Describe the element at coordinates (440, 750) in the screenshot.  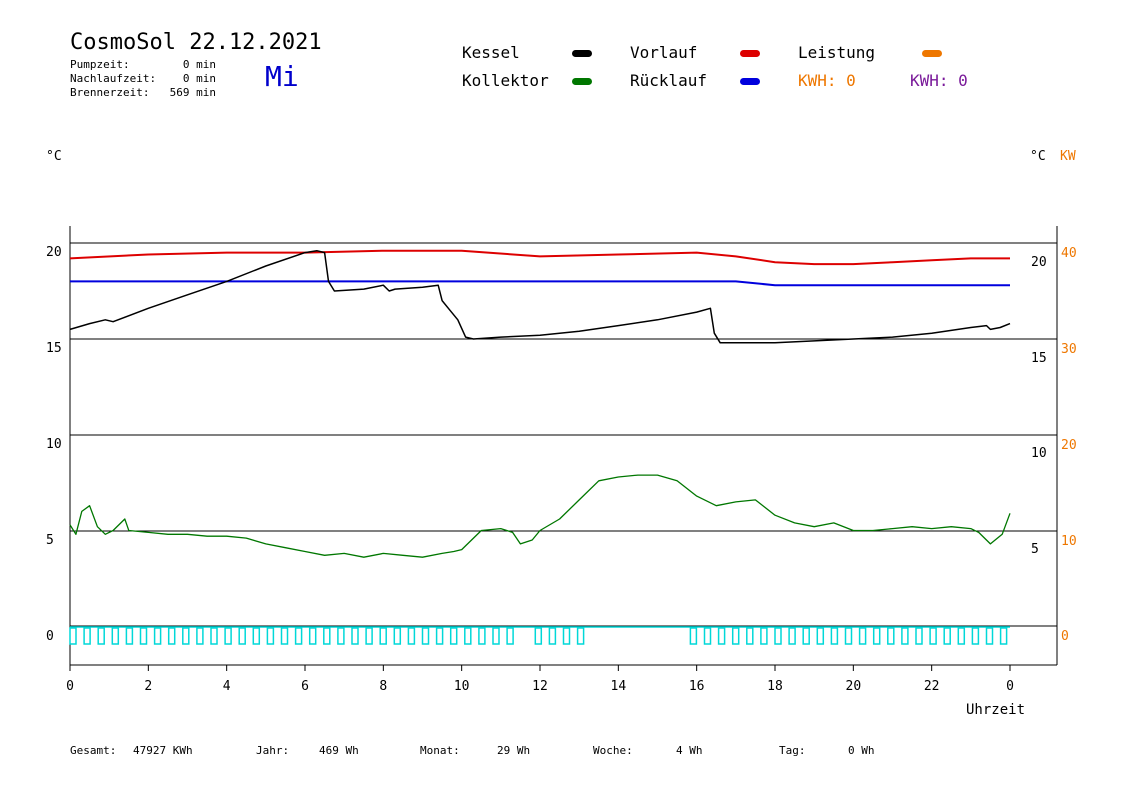
I see `monat-label: Monat:` at that location.